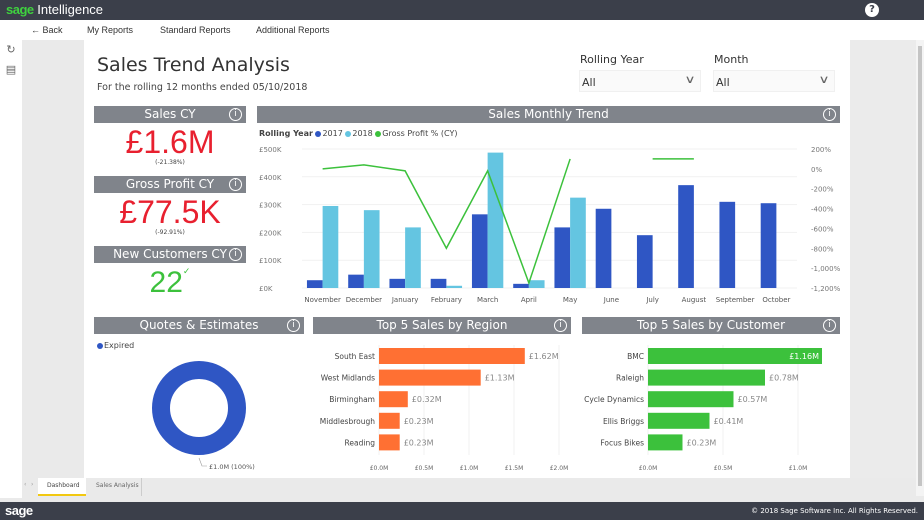 The height and width of the screenshot is (520, 924). What do you see at coordinates (690, 79) in the screenshot?
I see `chevron-down-icon: ∨` at bounding box center [690, 79].